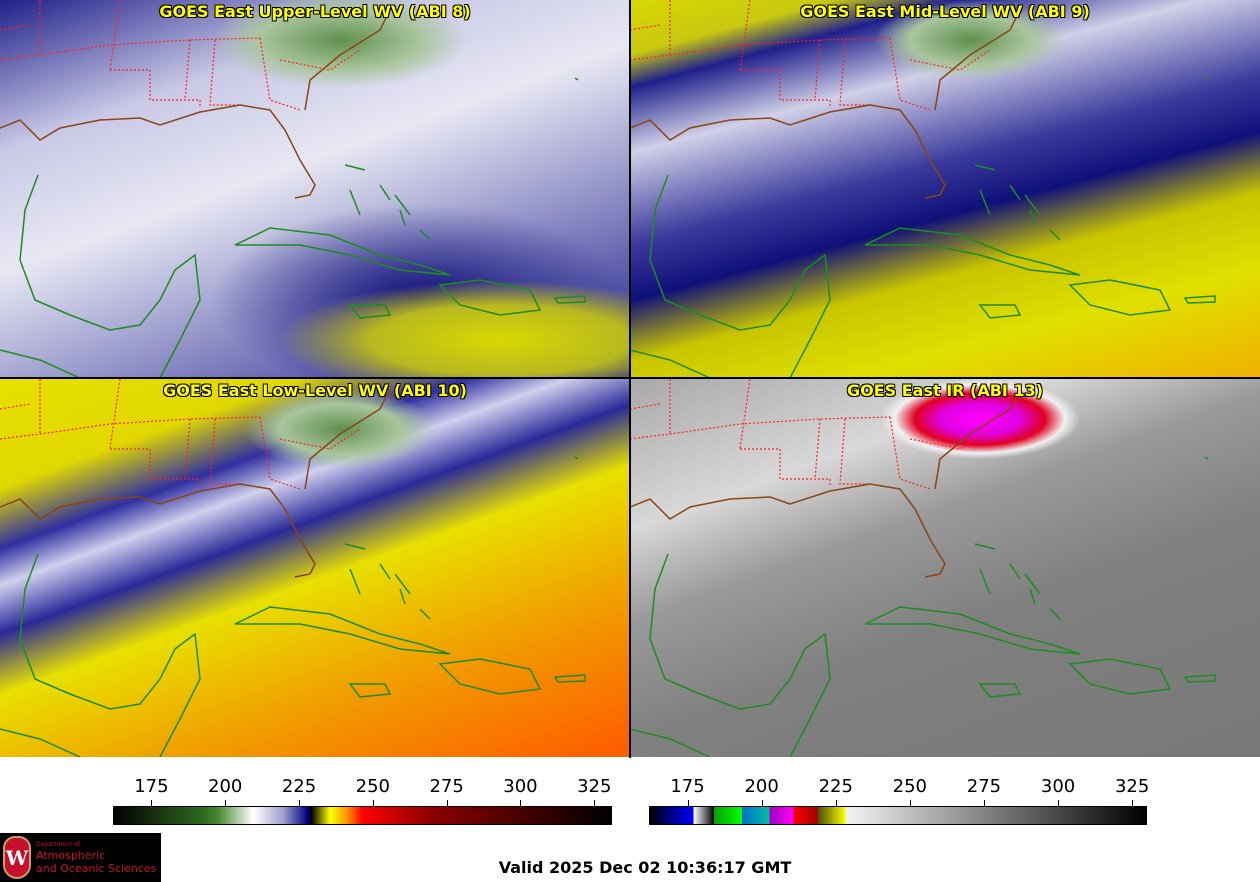 Image resolution: width=1260 pixels, height=882 pixels. What do you see at coordinates (17, 857) in the screenshot?
I see `uw-seal-icon: W` at bounding box center [17, 857].